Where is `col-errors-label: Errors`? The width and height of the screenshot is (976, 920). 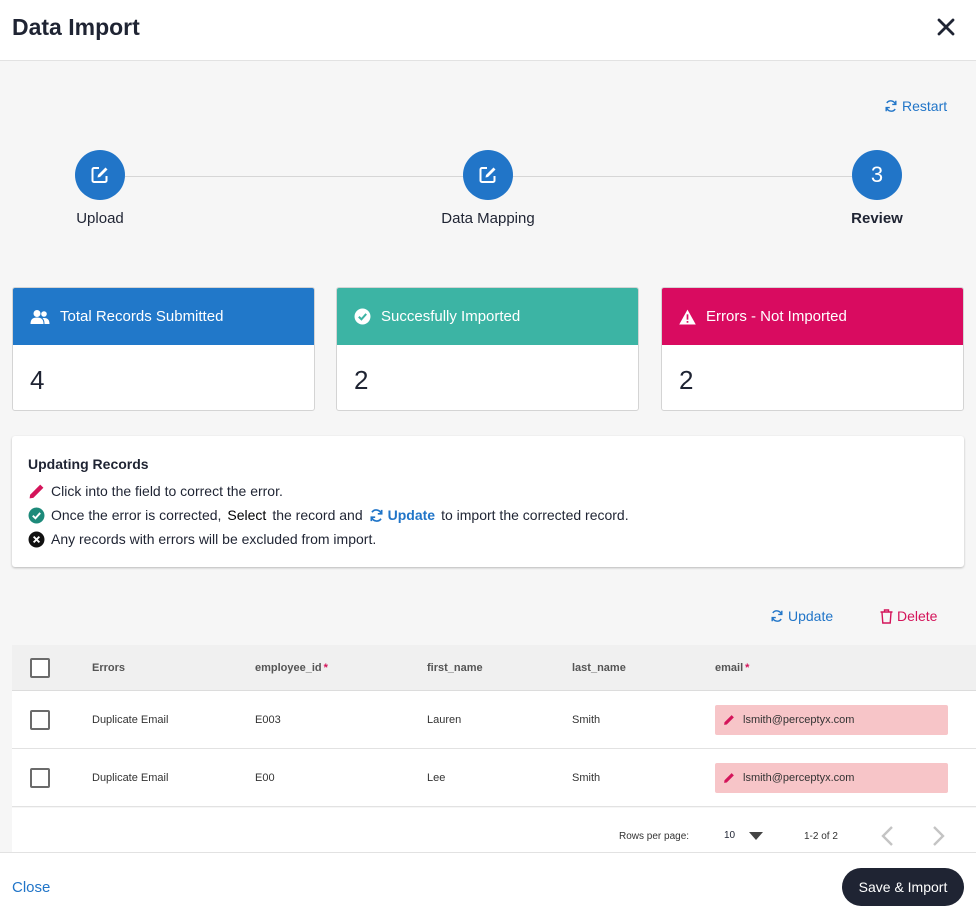
col-errors-label: Errors is located at coordinates (109, 667).